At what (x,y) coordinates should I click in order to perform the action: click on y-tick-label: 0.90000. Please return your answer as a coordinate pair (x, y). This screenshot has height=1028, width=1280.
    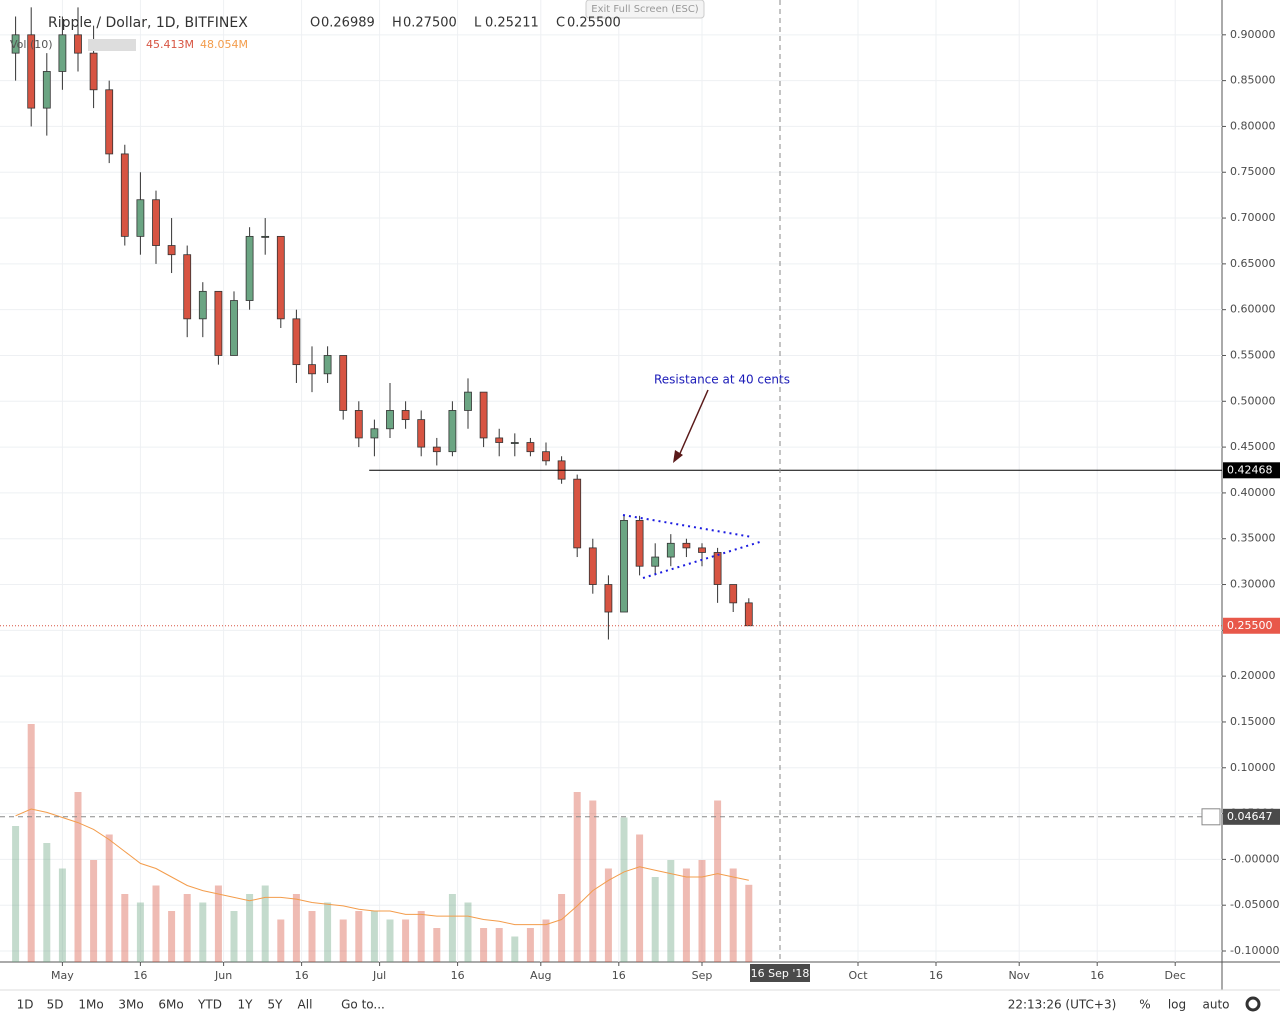
    Looking at the image, I should click on (1253, 34).